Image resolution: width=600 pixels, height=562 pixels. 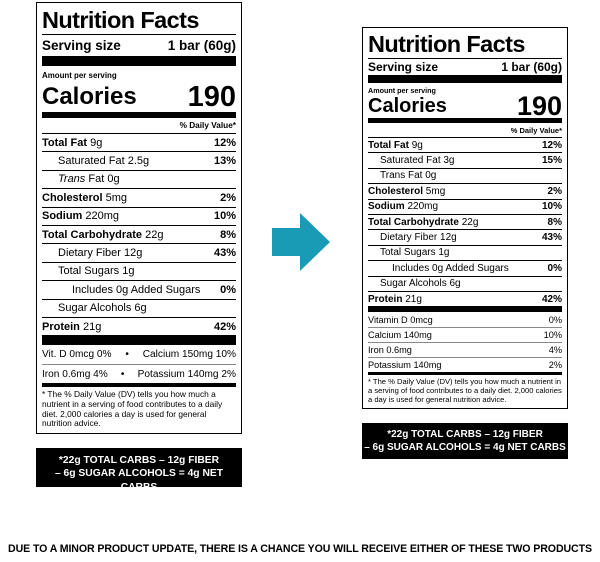 I want to click on nutrient: Total Carbohydrate 22g, so click(x=423, y=222).